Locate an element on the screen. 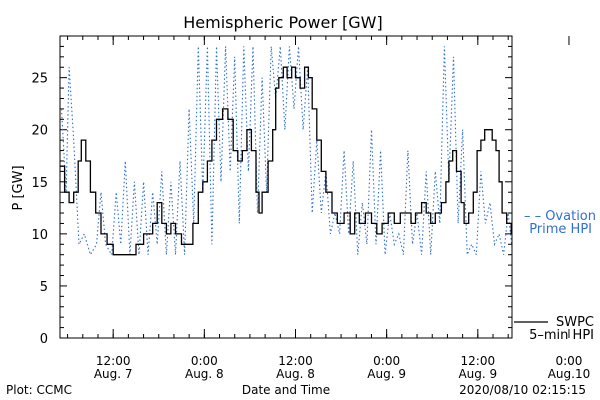 This screenshot has height=400, width=600. legend-swpc-line1: SWPC is located at coordinates (575, 322).